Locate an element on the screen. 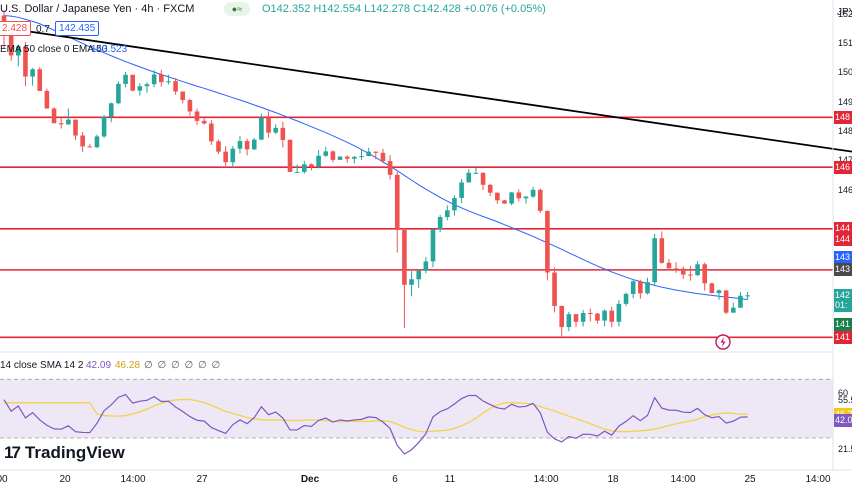 This screenshot has width=852, height=485. price-badge: 143 is located at coordinates (843, 269).